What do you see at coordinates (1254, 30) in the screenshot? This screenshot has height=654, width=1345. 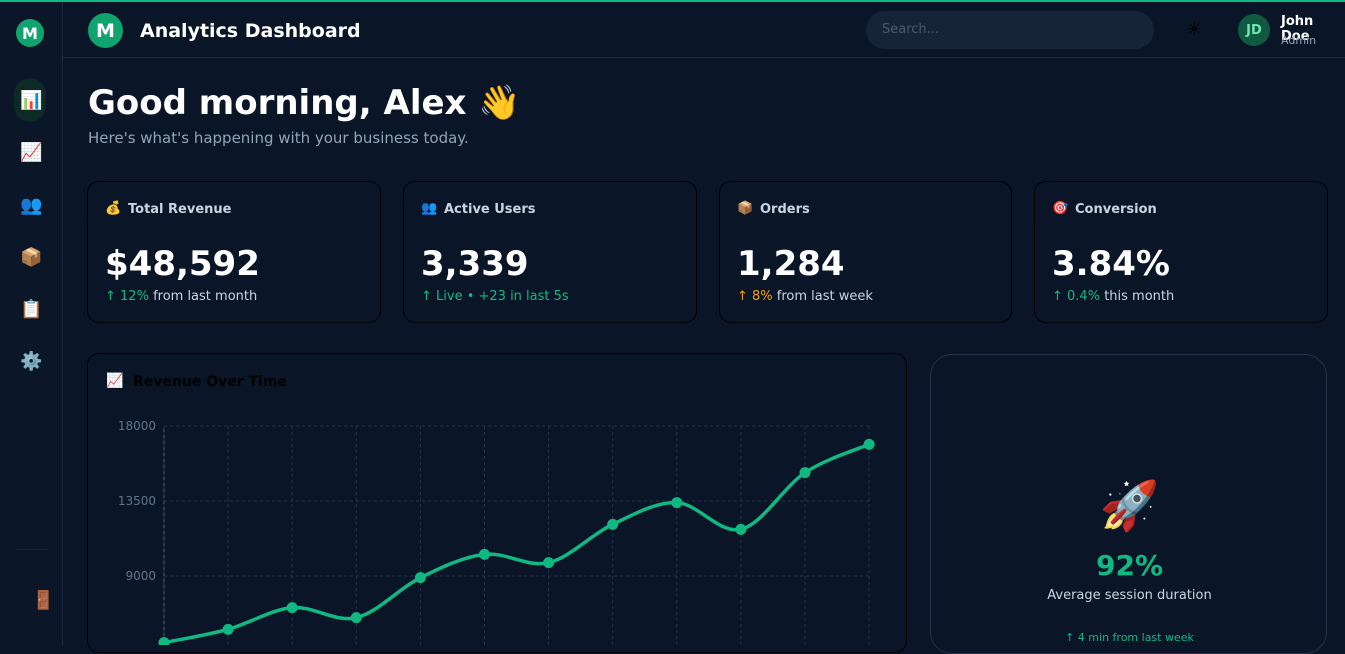 I see `avatar: JD` at bounding box center [1254, 30].